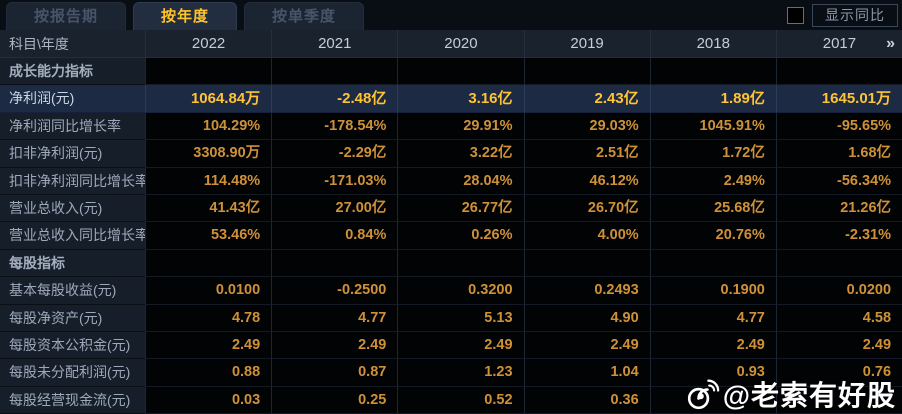 Image resolution: width=902 pixels, height=414 pixels. I want to click on table-header-row: 科目\年度 2022 2021 2020 2019 2018 2017 », so click(451, 44).